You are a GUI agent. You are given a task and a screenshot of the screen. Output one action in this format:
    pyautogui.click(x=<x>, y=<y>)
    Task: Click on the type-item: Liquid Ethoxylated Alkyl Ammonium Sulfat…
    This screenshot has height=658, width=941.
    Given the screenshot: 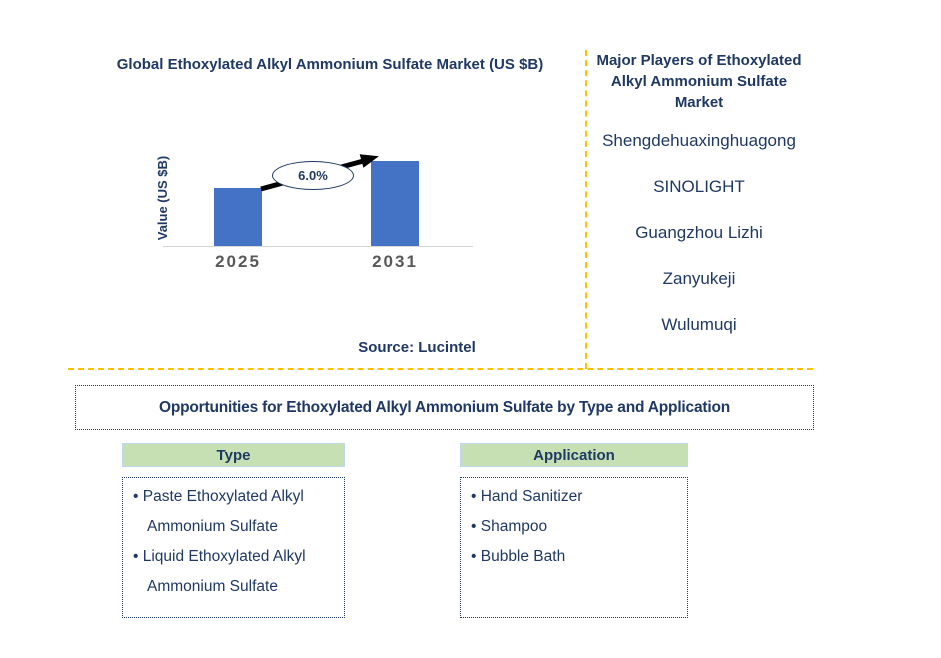 What is the action you would take?
    pyautogui.click(x=234, y=572)
    